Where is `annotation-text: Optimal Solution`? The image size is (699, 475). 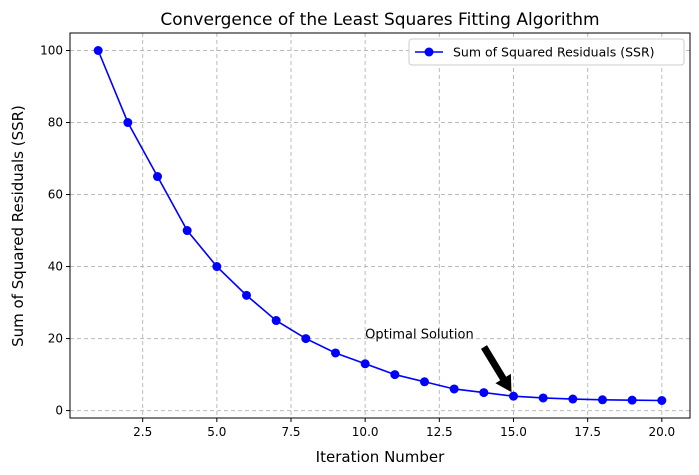
annotation-text: Optimal Solution is located at coordinates (419, 335).